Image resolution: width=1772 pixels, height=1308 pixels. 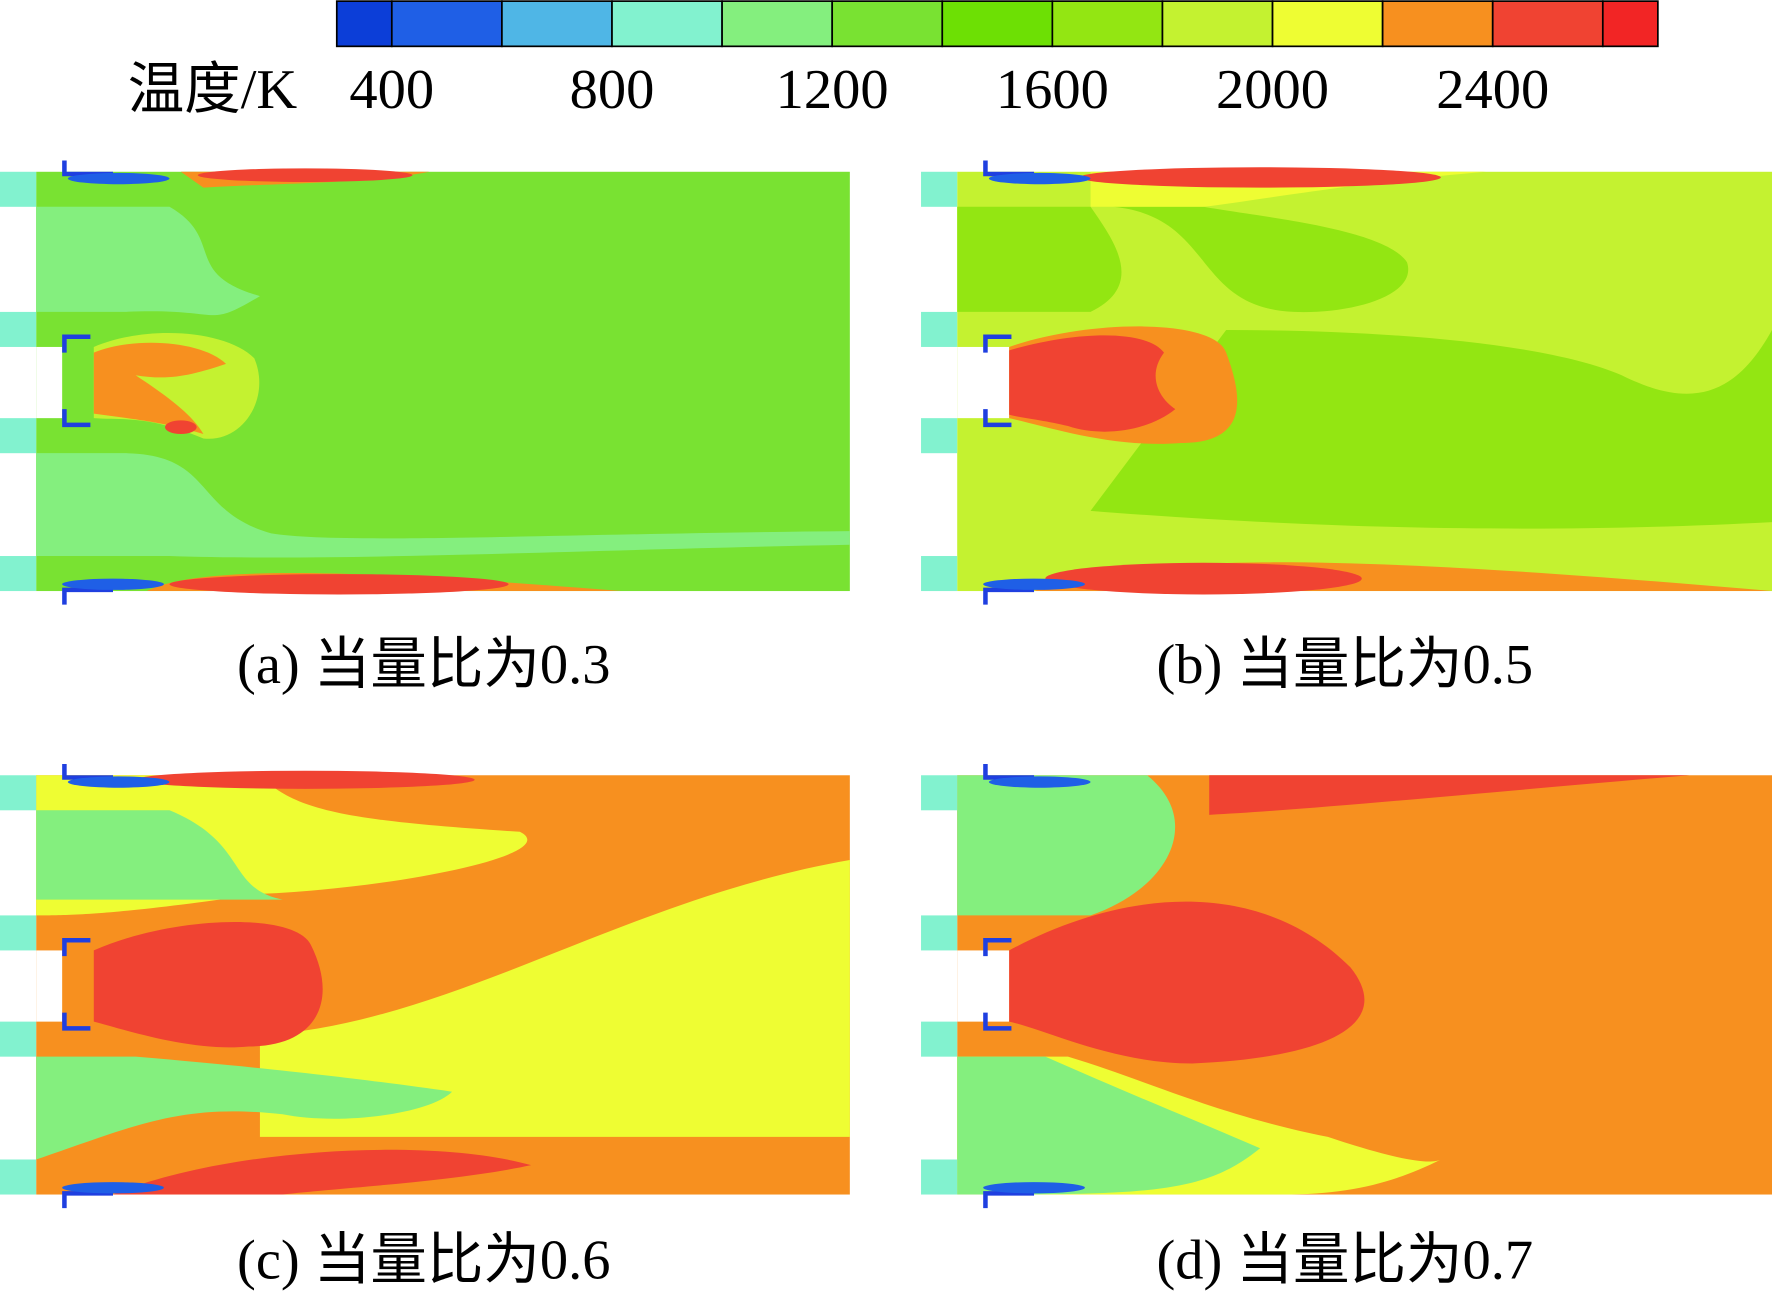 I want to click on colorbar-label: 温度/K, so click(x=213, y=90).